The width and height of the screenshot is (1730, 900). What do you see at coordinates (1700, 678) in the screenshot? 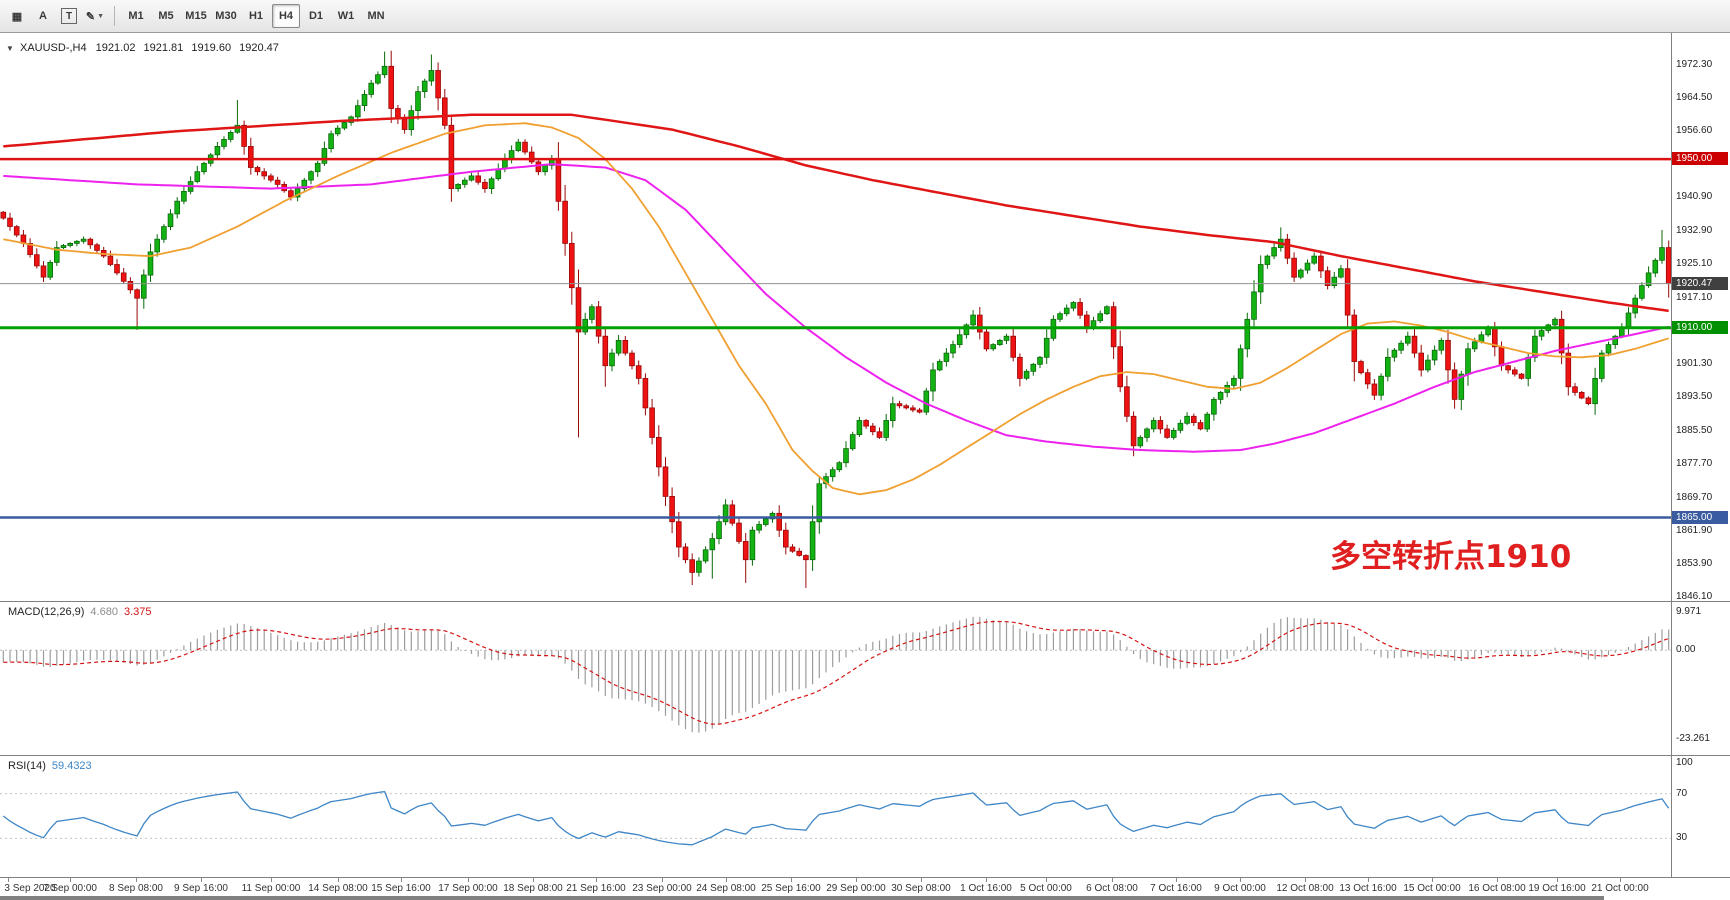
I see `macd-axis: 9.971 0.00 -23.261` at bounding box center [1700, 678].